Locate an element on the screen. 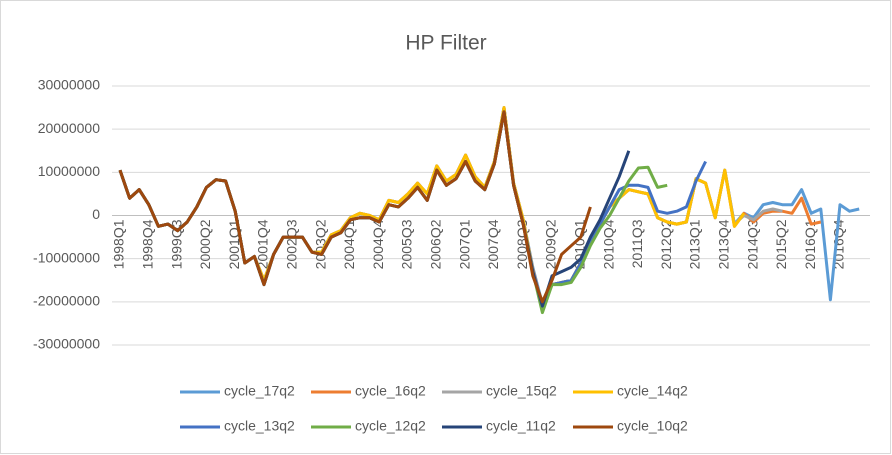 The height and width of the screenshot is (455, 892). x-tick-label: 2014Q3 is located at coordinates (752, 244).